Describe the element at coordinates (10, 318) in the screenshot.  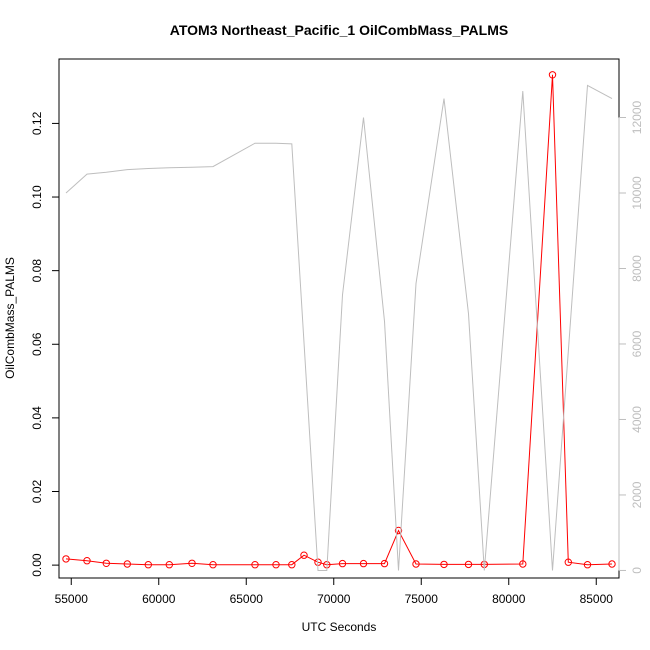
I see `y-axis-label: OilCombMass_PALMS` at that location.